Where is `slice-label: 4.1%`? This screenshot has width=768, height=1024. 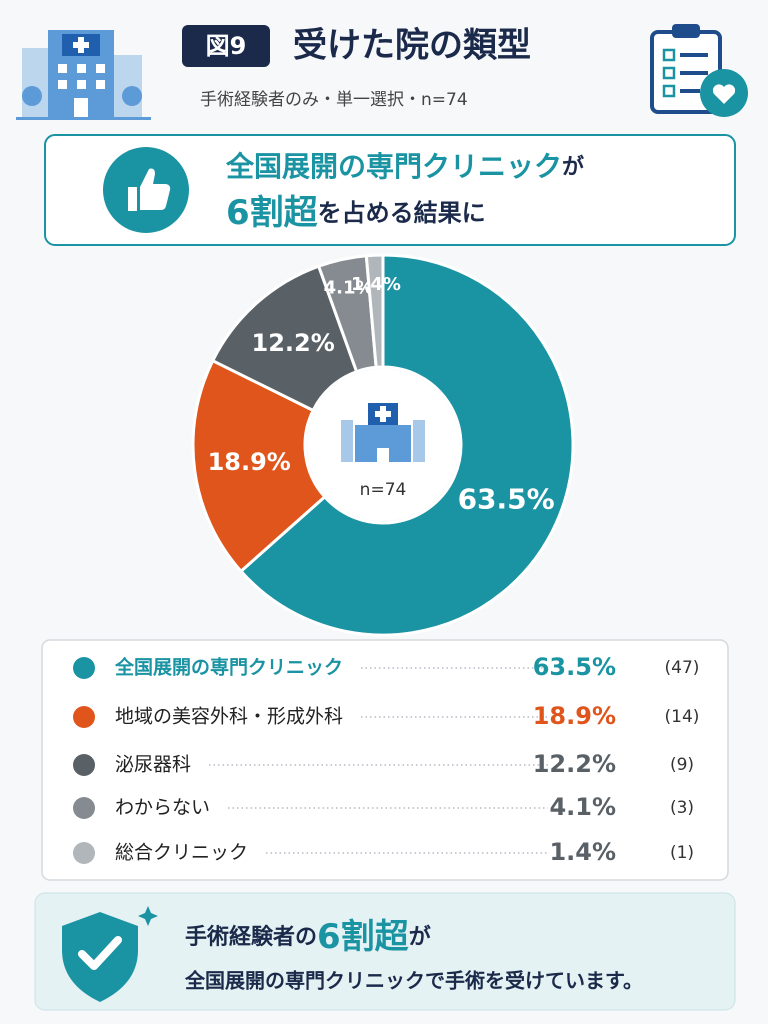 slice-label: 4.1% is located at coordinates (349, 288).